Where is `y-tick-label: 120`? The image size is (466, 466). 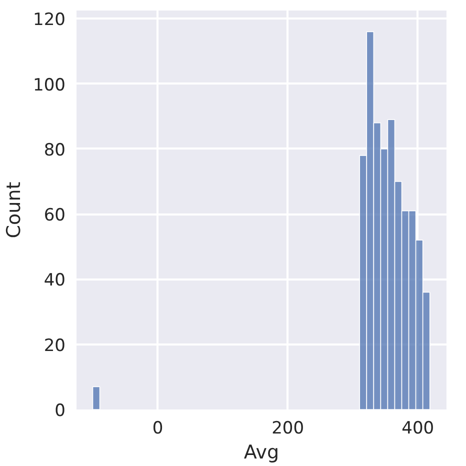 y-tick-label: 120 is located at coordinates (49, 20).